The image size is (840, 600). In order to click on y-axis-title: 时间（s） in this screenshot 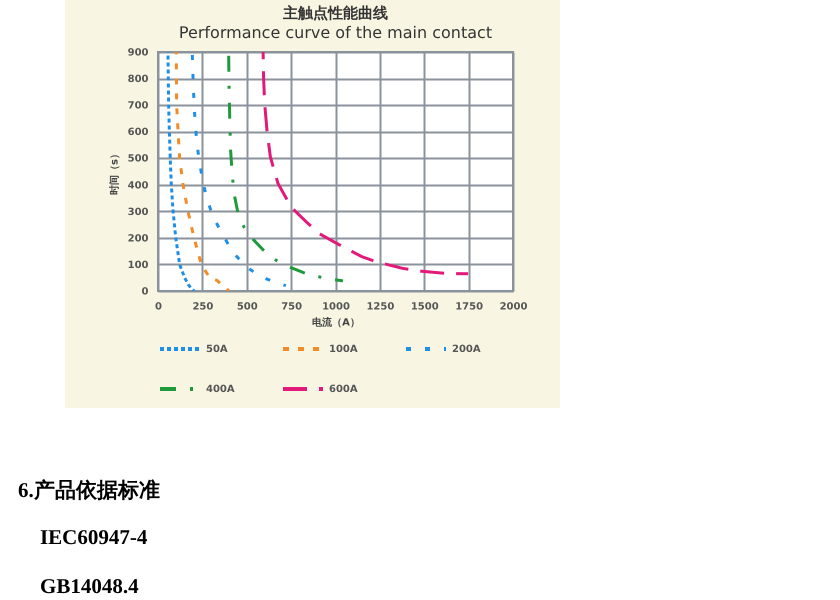, I will do `click(114, 172)`.